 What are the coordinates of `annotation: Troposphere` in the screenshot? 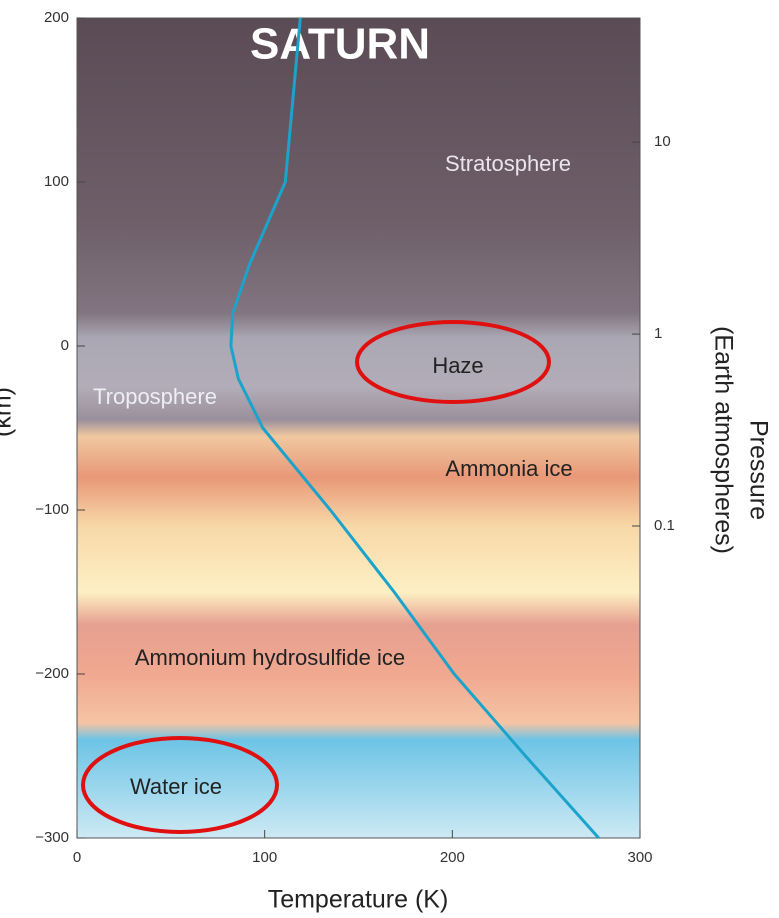 It's located at (155, 396).